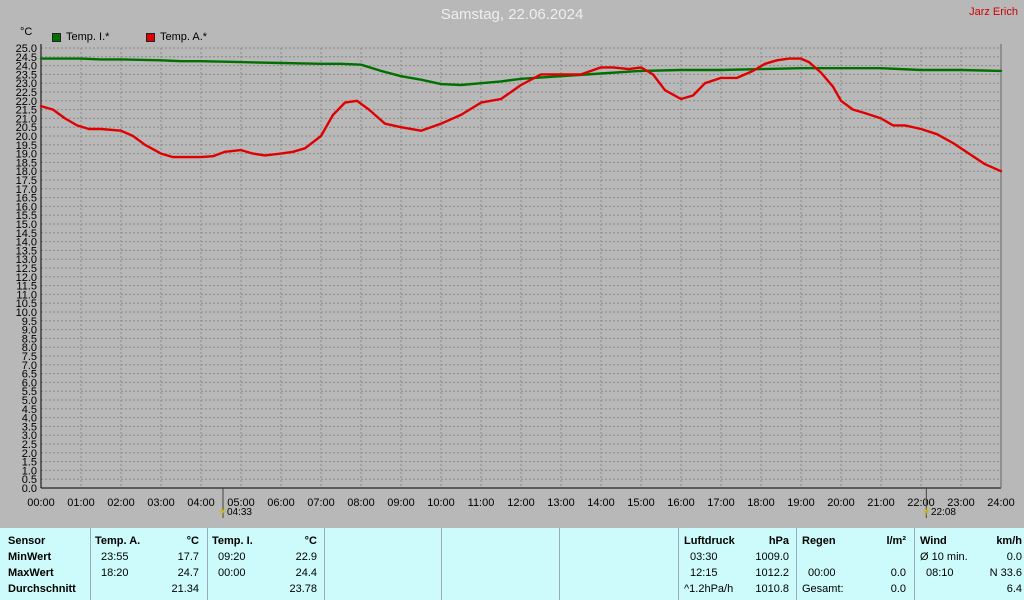  What do you see at coordinates (29, 480) in the screenshot?
I see `y-tick-label: 0.5` at bounding box center [29, 480].